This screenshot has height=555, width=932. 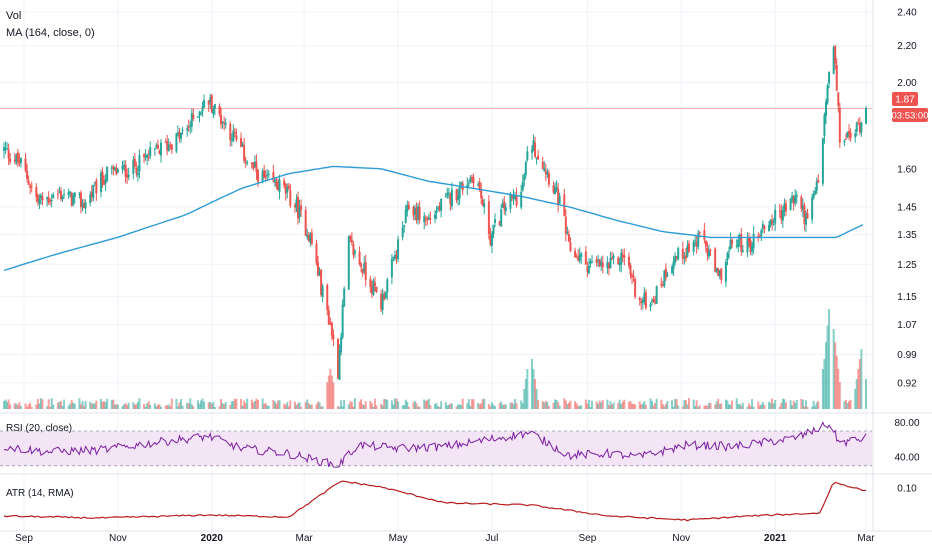 I want to click on legend-ma: MA (164, close, 0), so click(x=50, y=33).